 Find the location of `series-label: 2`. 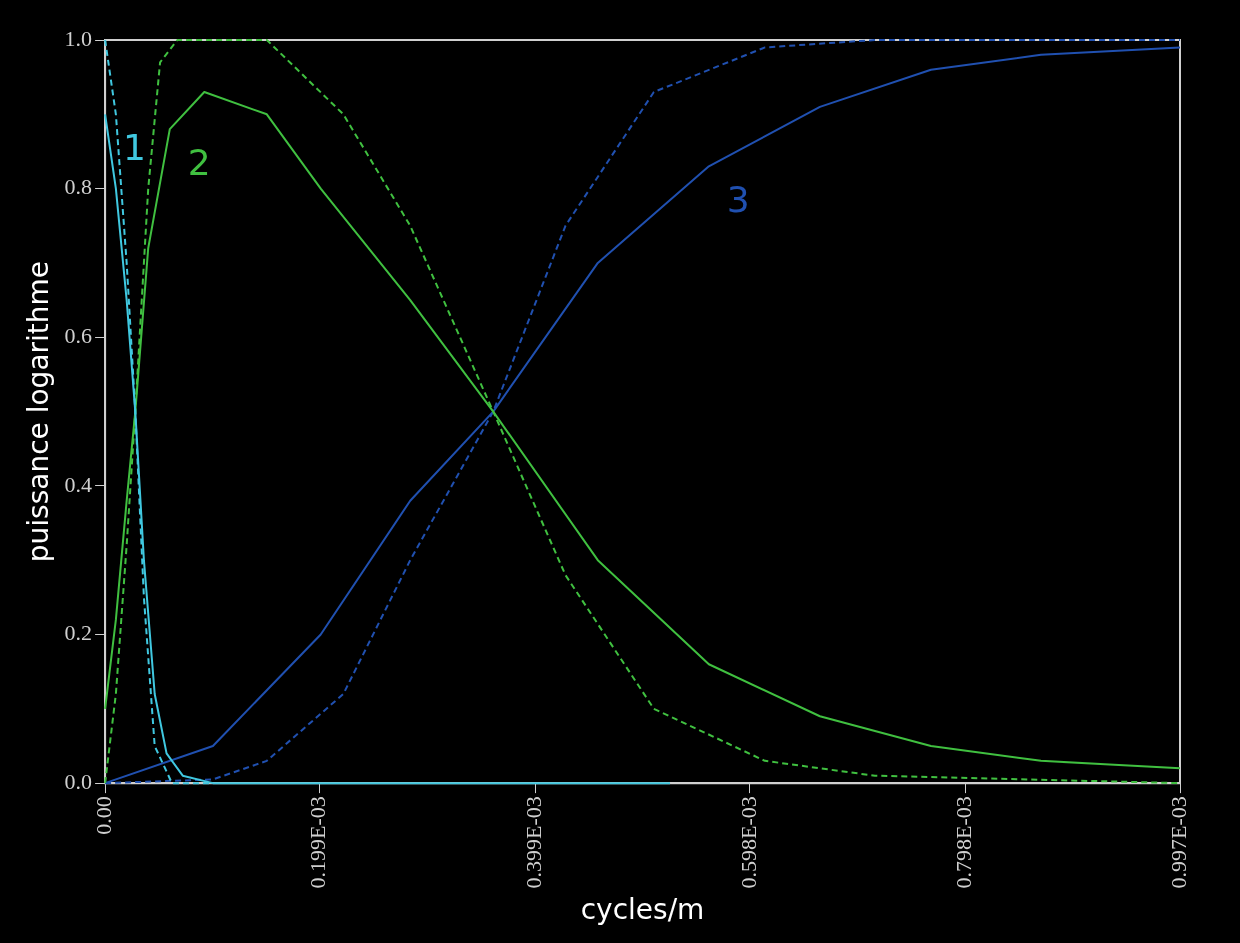

series-label: 2 is located at coordinates (199, 162).